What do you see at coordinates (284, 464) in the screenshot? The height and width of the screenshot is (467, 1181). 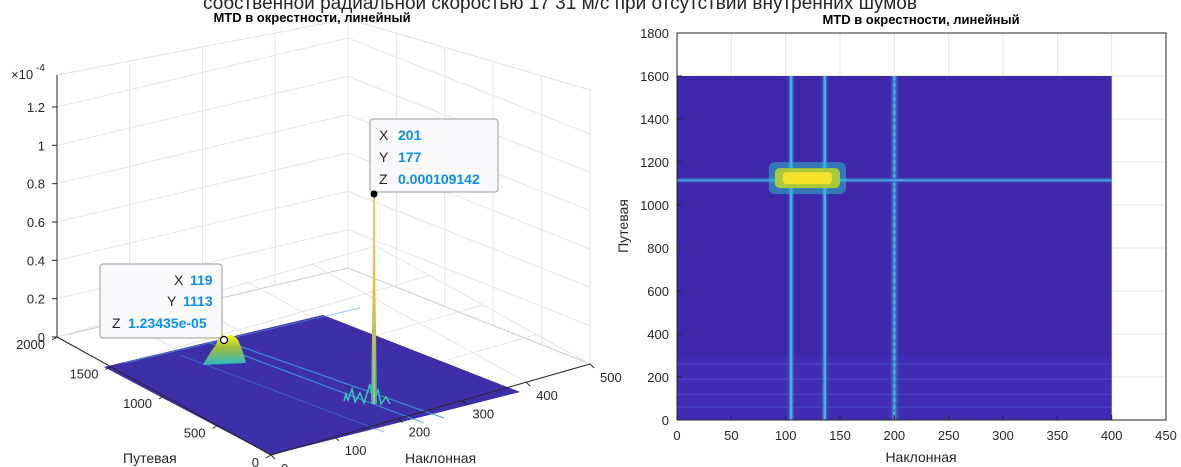 I see `x-tick-label: 0` at bounding box center [284, 464].